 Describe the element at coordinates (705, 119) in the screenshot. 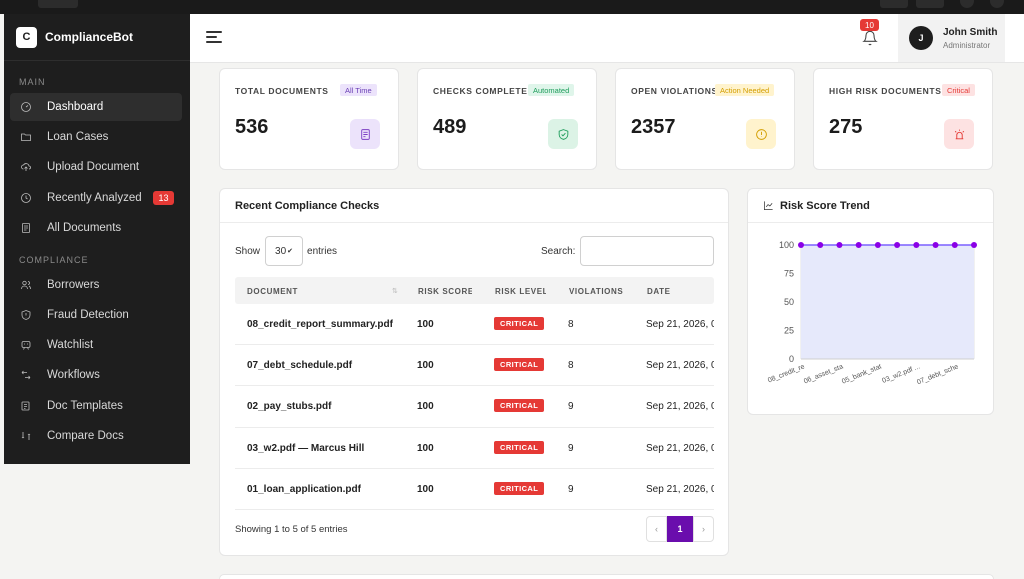

I see `stat-card-open-violations: OPEN VIOLATIONS Action Needed 2357` at that location.